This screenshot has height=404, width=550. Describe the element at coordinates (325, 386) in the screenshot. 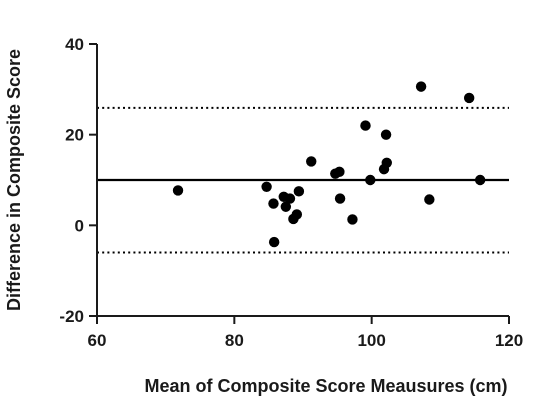

I see `x-axis-title: Mean of Composite Score Meausures (cm)` at that location.